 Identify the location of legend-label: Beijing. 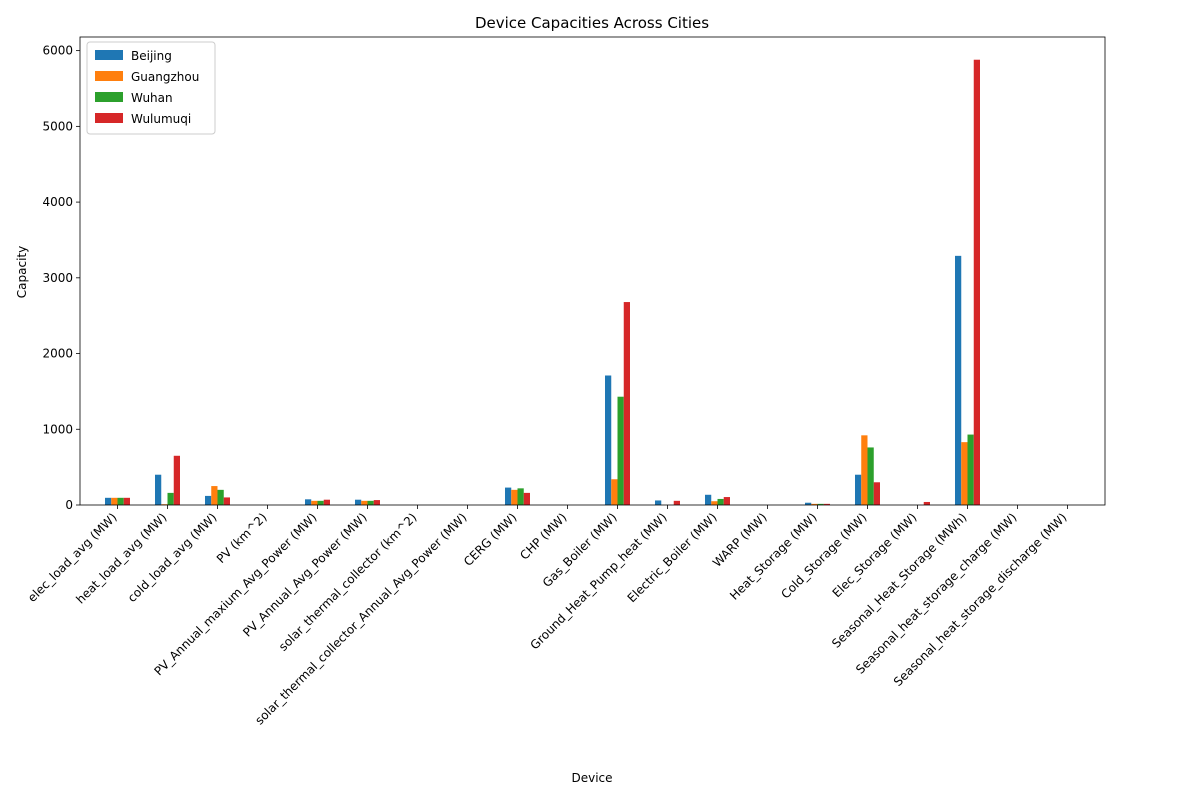
(151, 56).